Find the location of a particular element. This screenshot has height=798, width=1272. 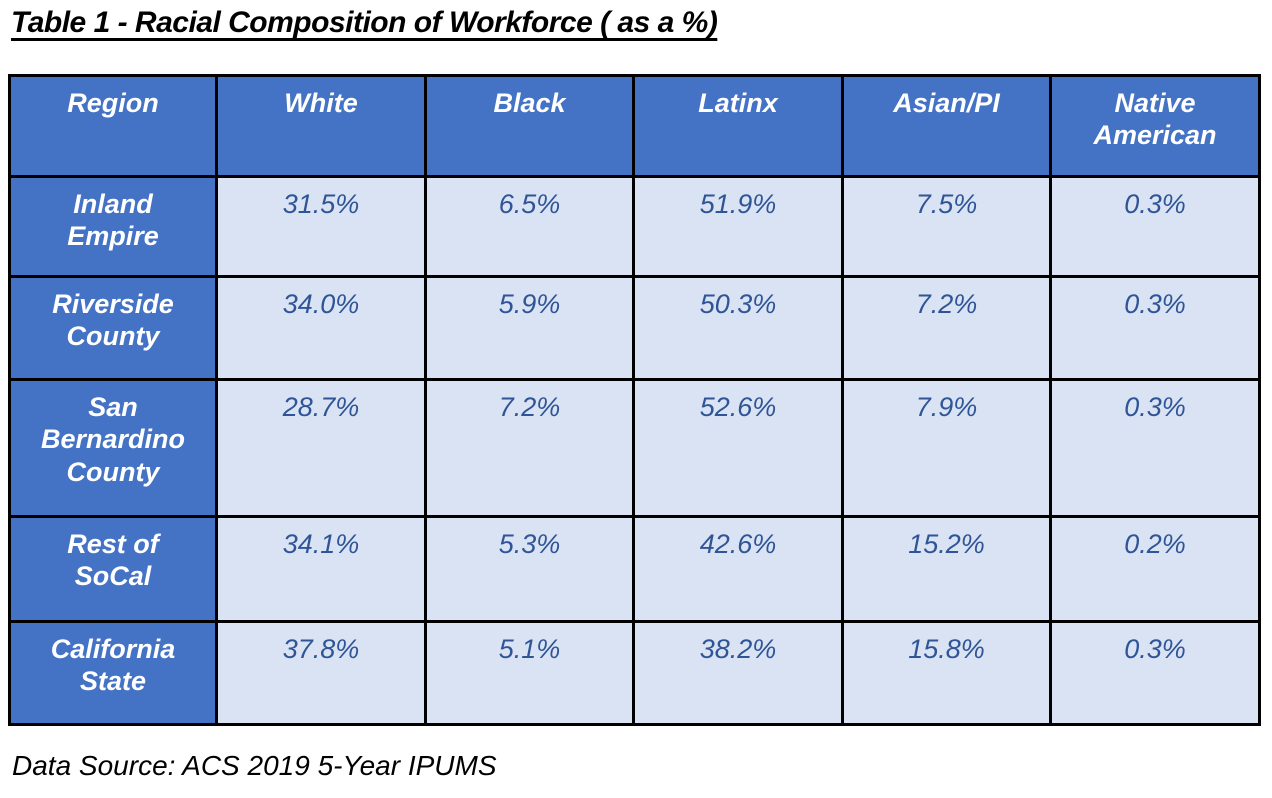

value-cell: 31.5% is located at coordinates (321, 226).